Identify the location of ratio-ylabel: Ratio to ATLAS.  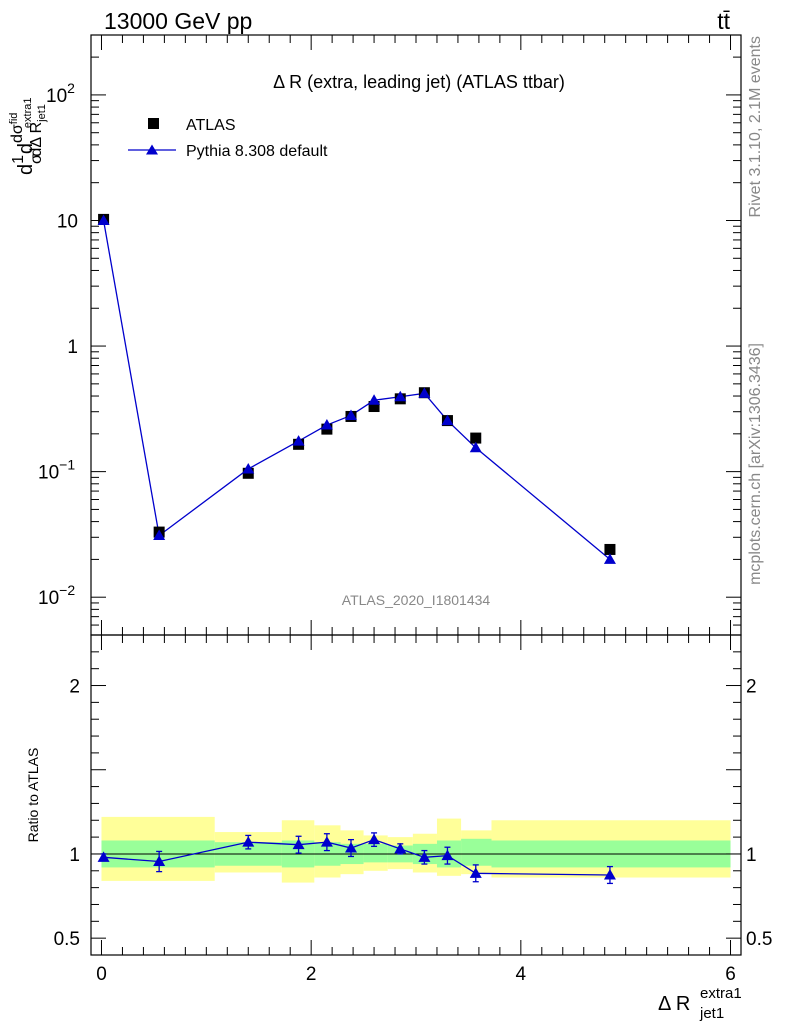
(33, 795).